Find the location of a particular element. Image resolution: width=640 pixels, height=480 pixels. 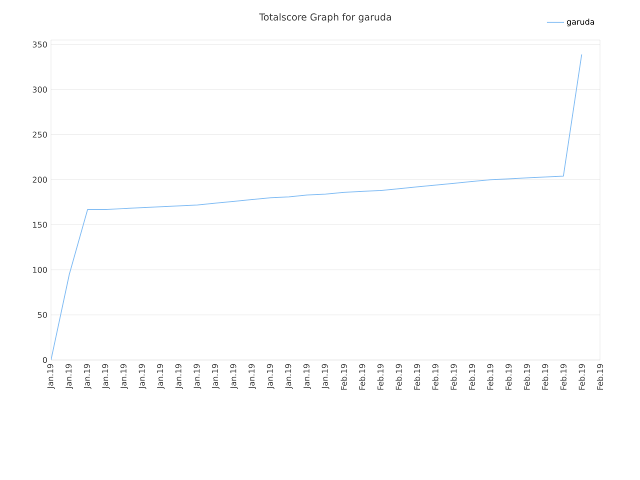

y-tick-label: 300 is located at coordinates (39, 89).